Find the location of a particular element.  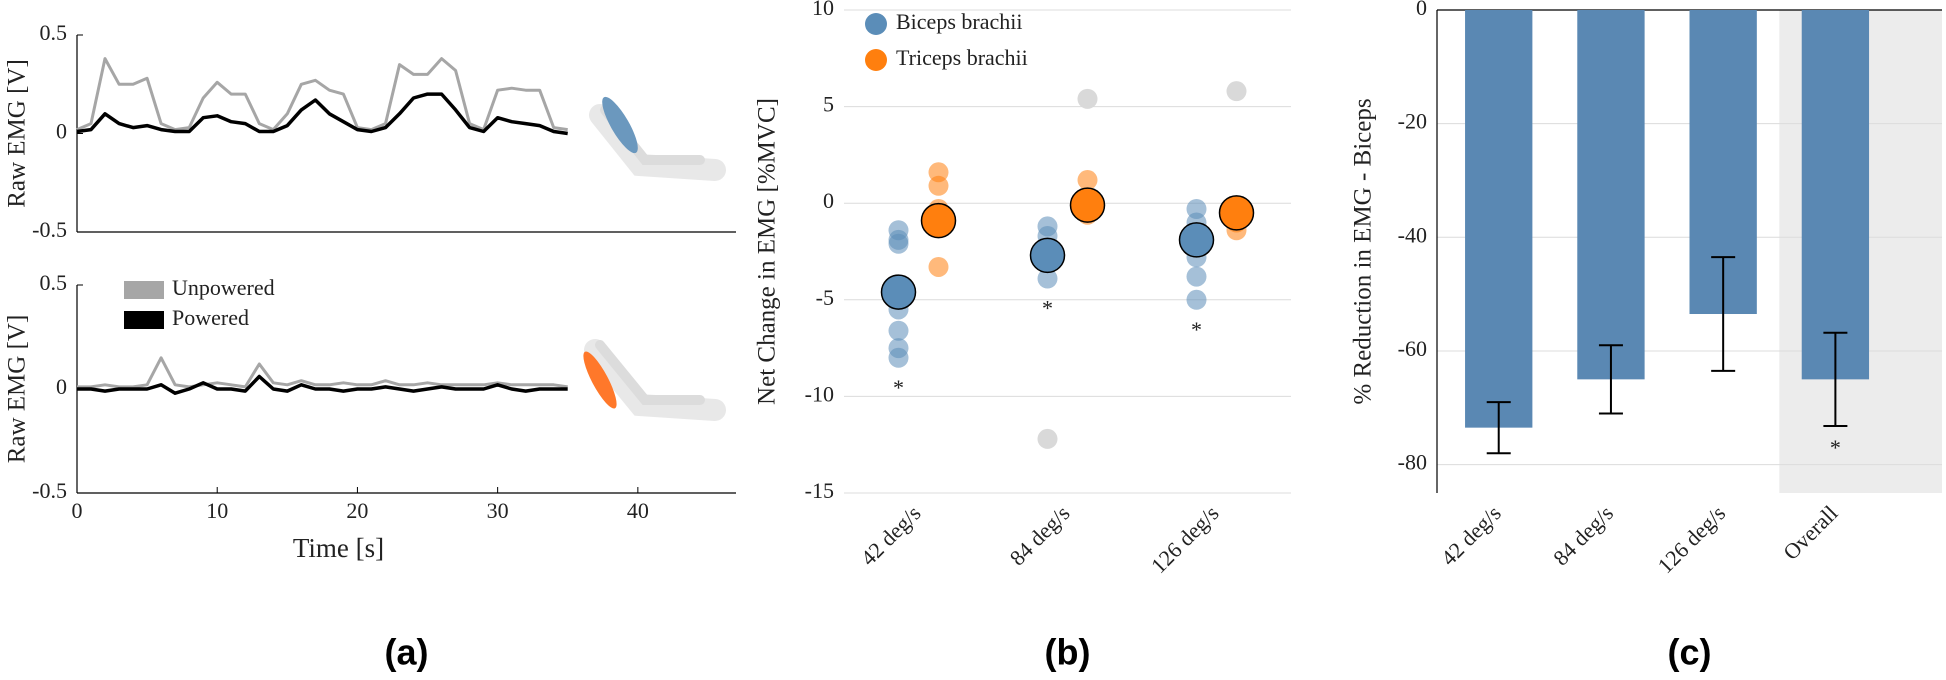

y-tick-label: -80 is located at coordinates (1412, 462).